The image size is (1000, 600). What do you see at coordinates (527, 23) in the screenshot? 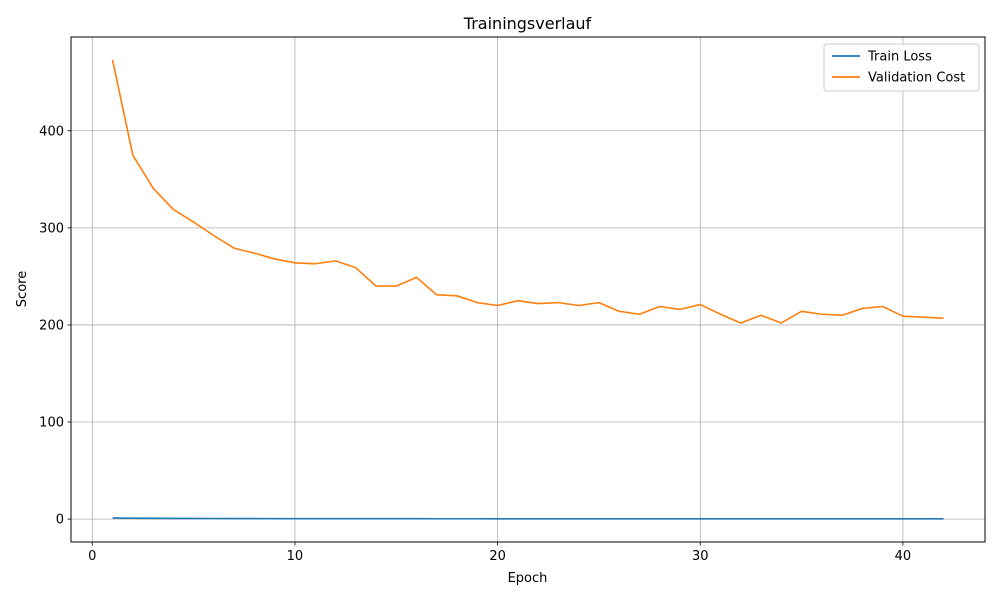
I see `chart-title: Trainingsverlauf` at bounding box center [527, 23].